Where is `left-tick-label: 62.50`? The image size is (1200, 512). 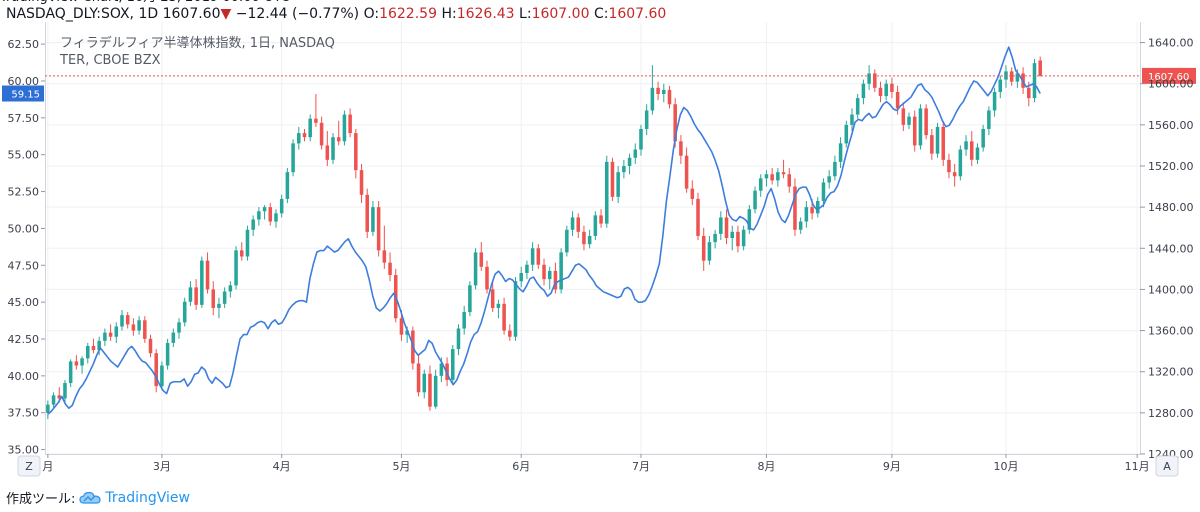 left-tick-label: 62.50 is located at coordinates (24, 44).